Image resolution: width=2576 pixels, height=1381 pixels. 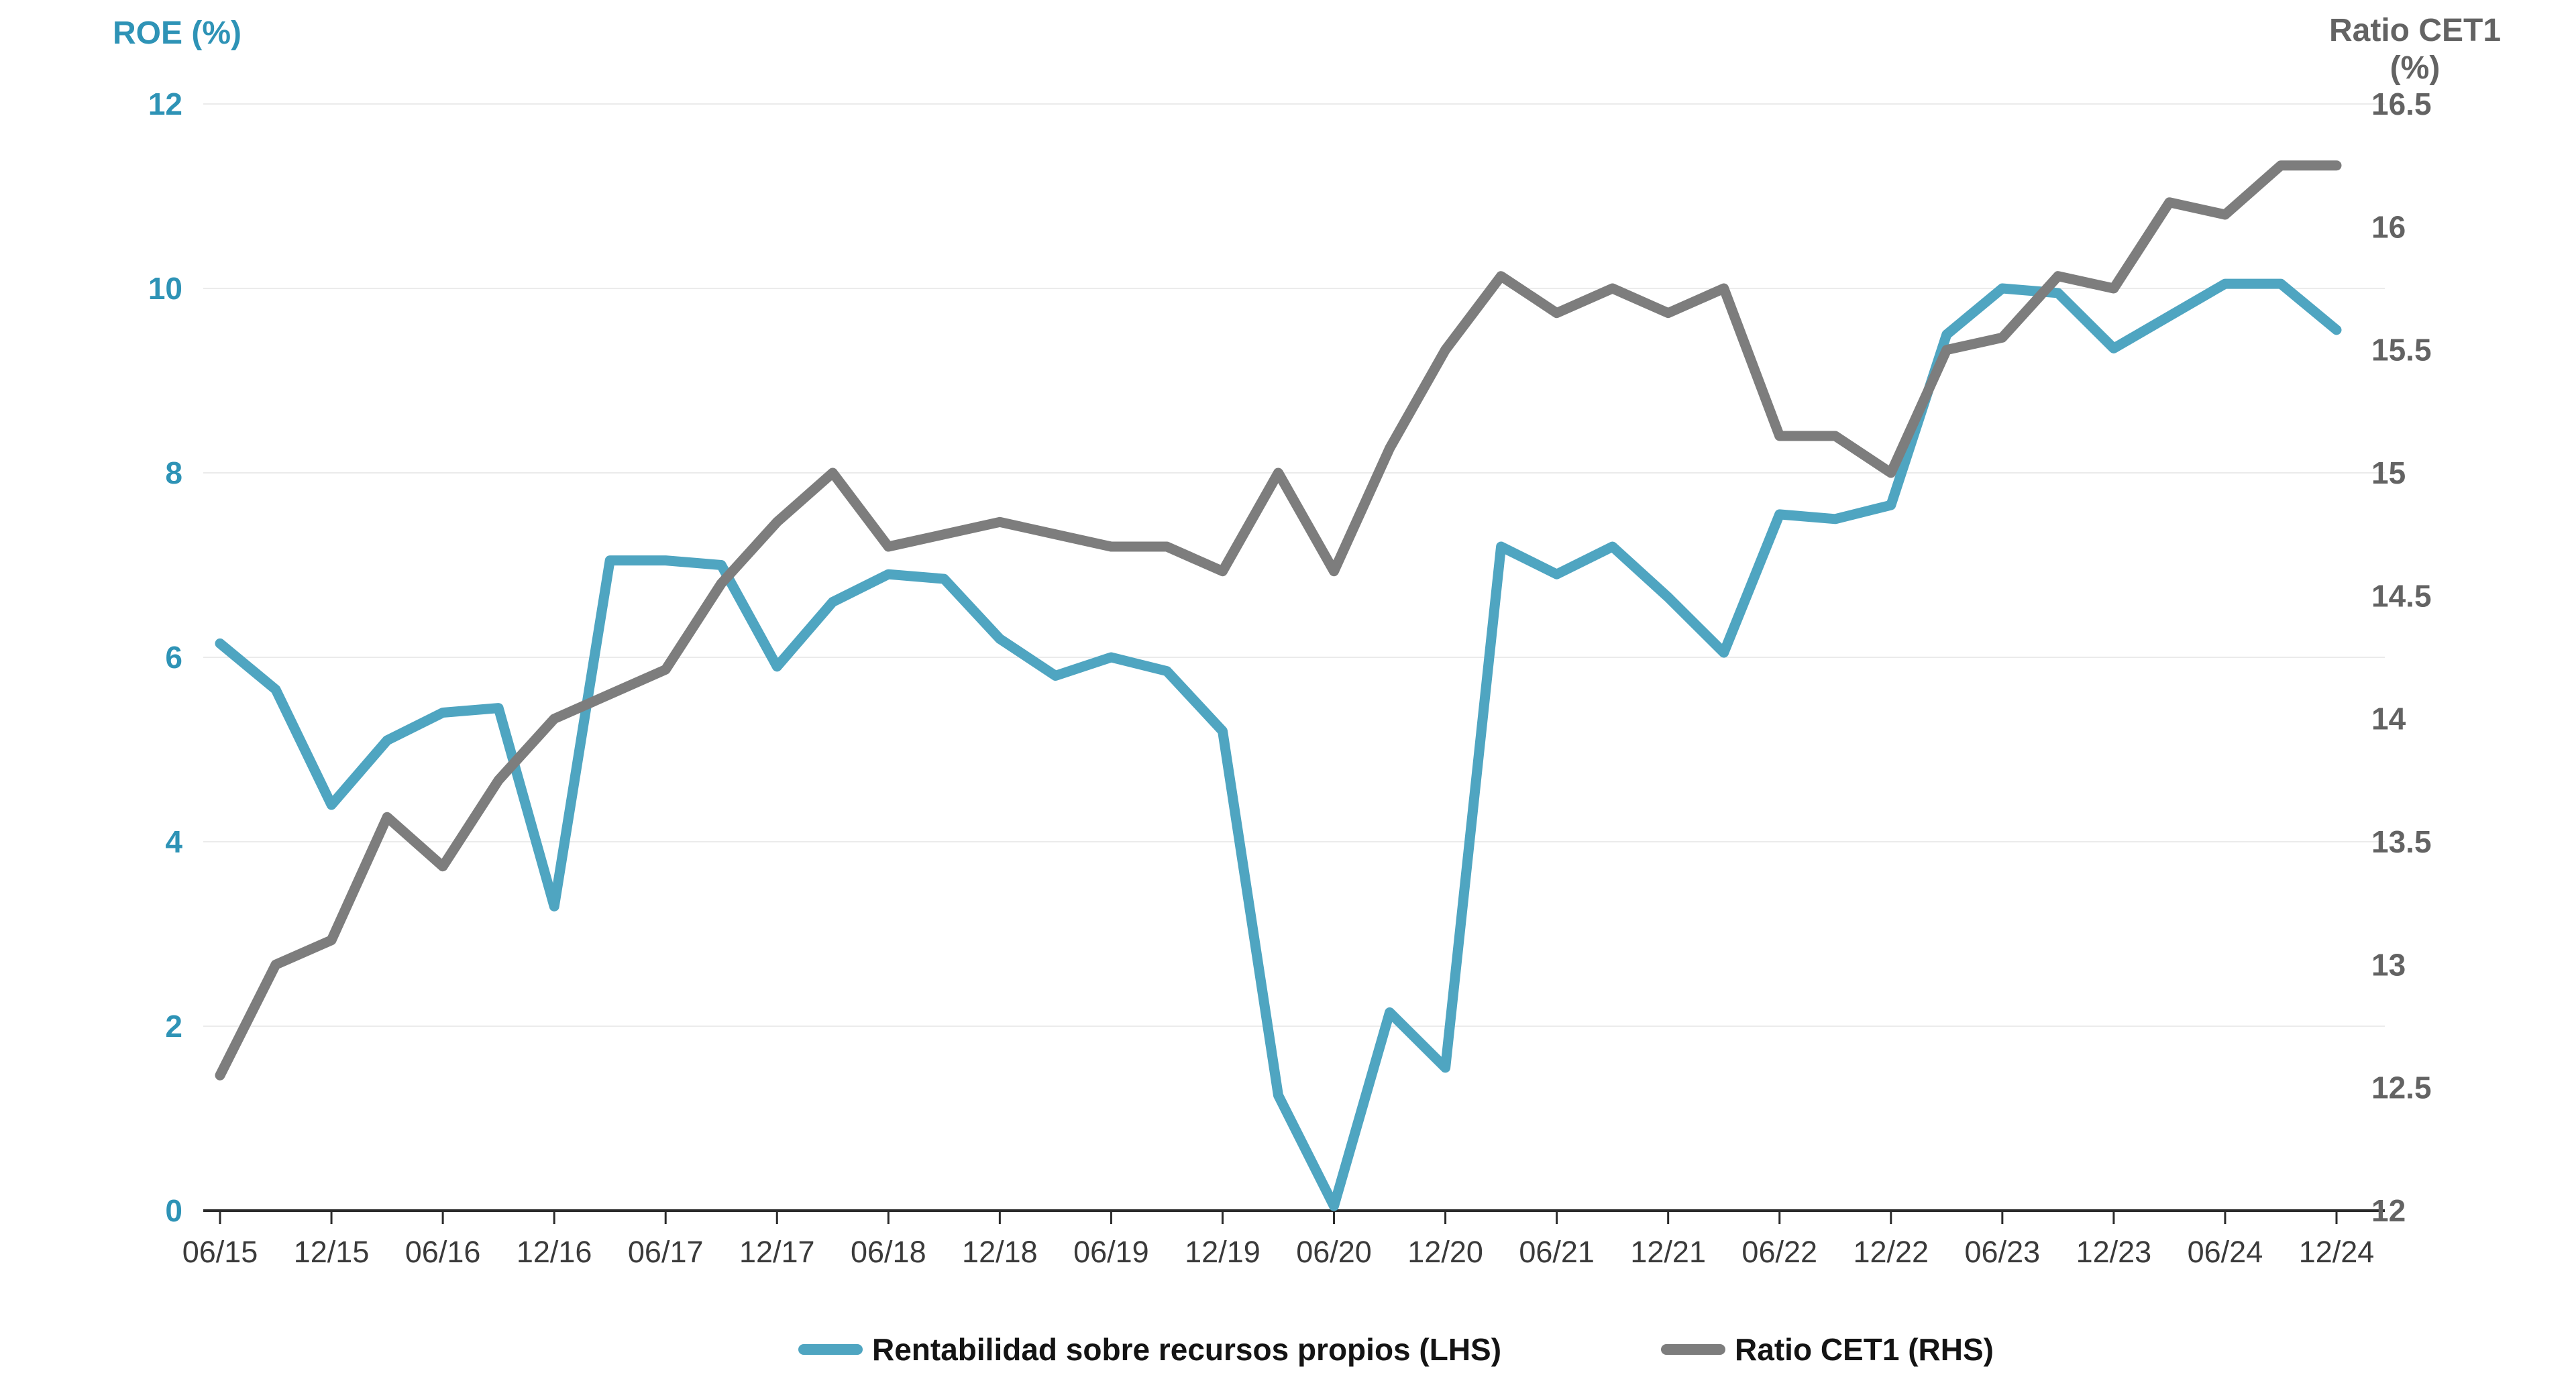 I want to click on right-axis-tick-label: 14, so click(x=2388, y=719).